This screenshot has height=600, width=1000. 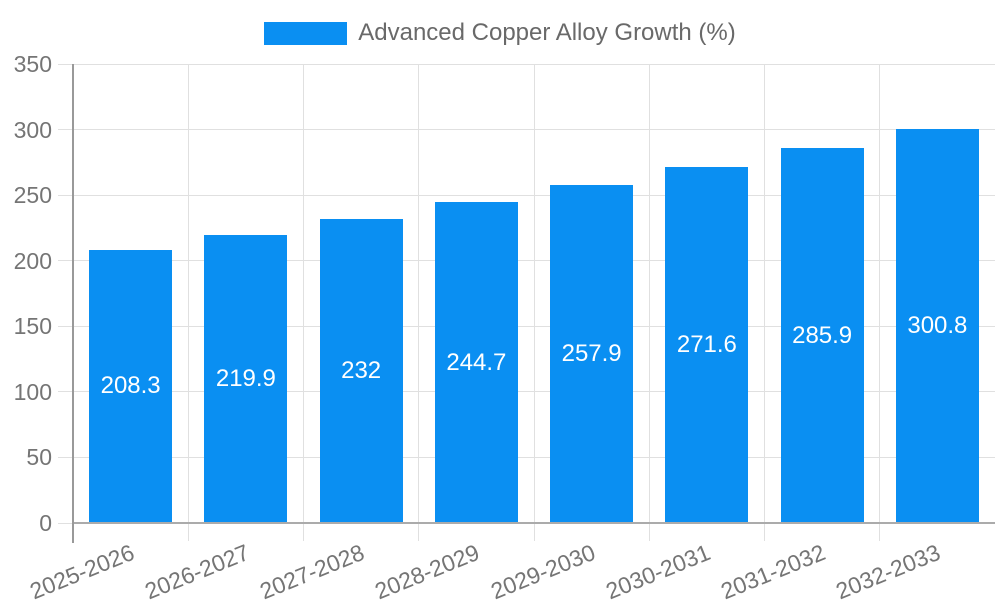 I want to click on legend-label: Advanced Copper Alloy Growth (%), so click(x=547, y=32).